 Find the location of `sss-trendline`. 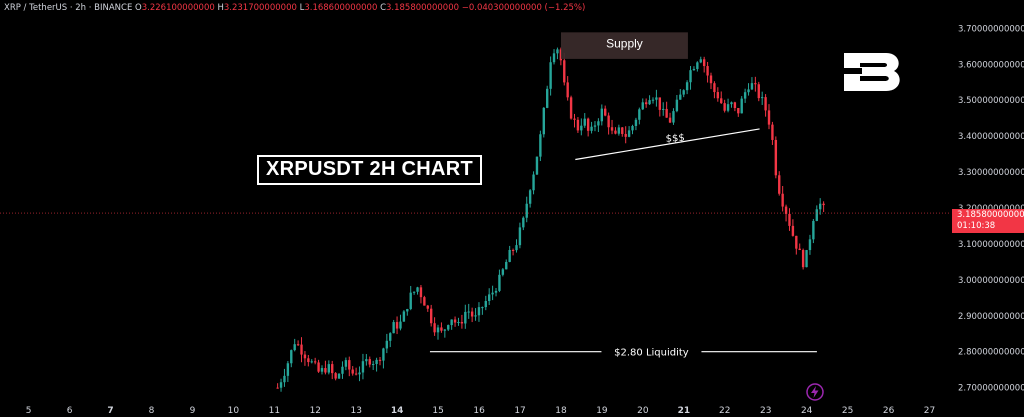

sss-trendline is located at coordinates (667, 144).